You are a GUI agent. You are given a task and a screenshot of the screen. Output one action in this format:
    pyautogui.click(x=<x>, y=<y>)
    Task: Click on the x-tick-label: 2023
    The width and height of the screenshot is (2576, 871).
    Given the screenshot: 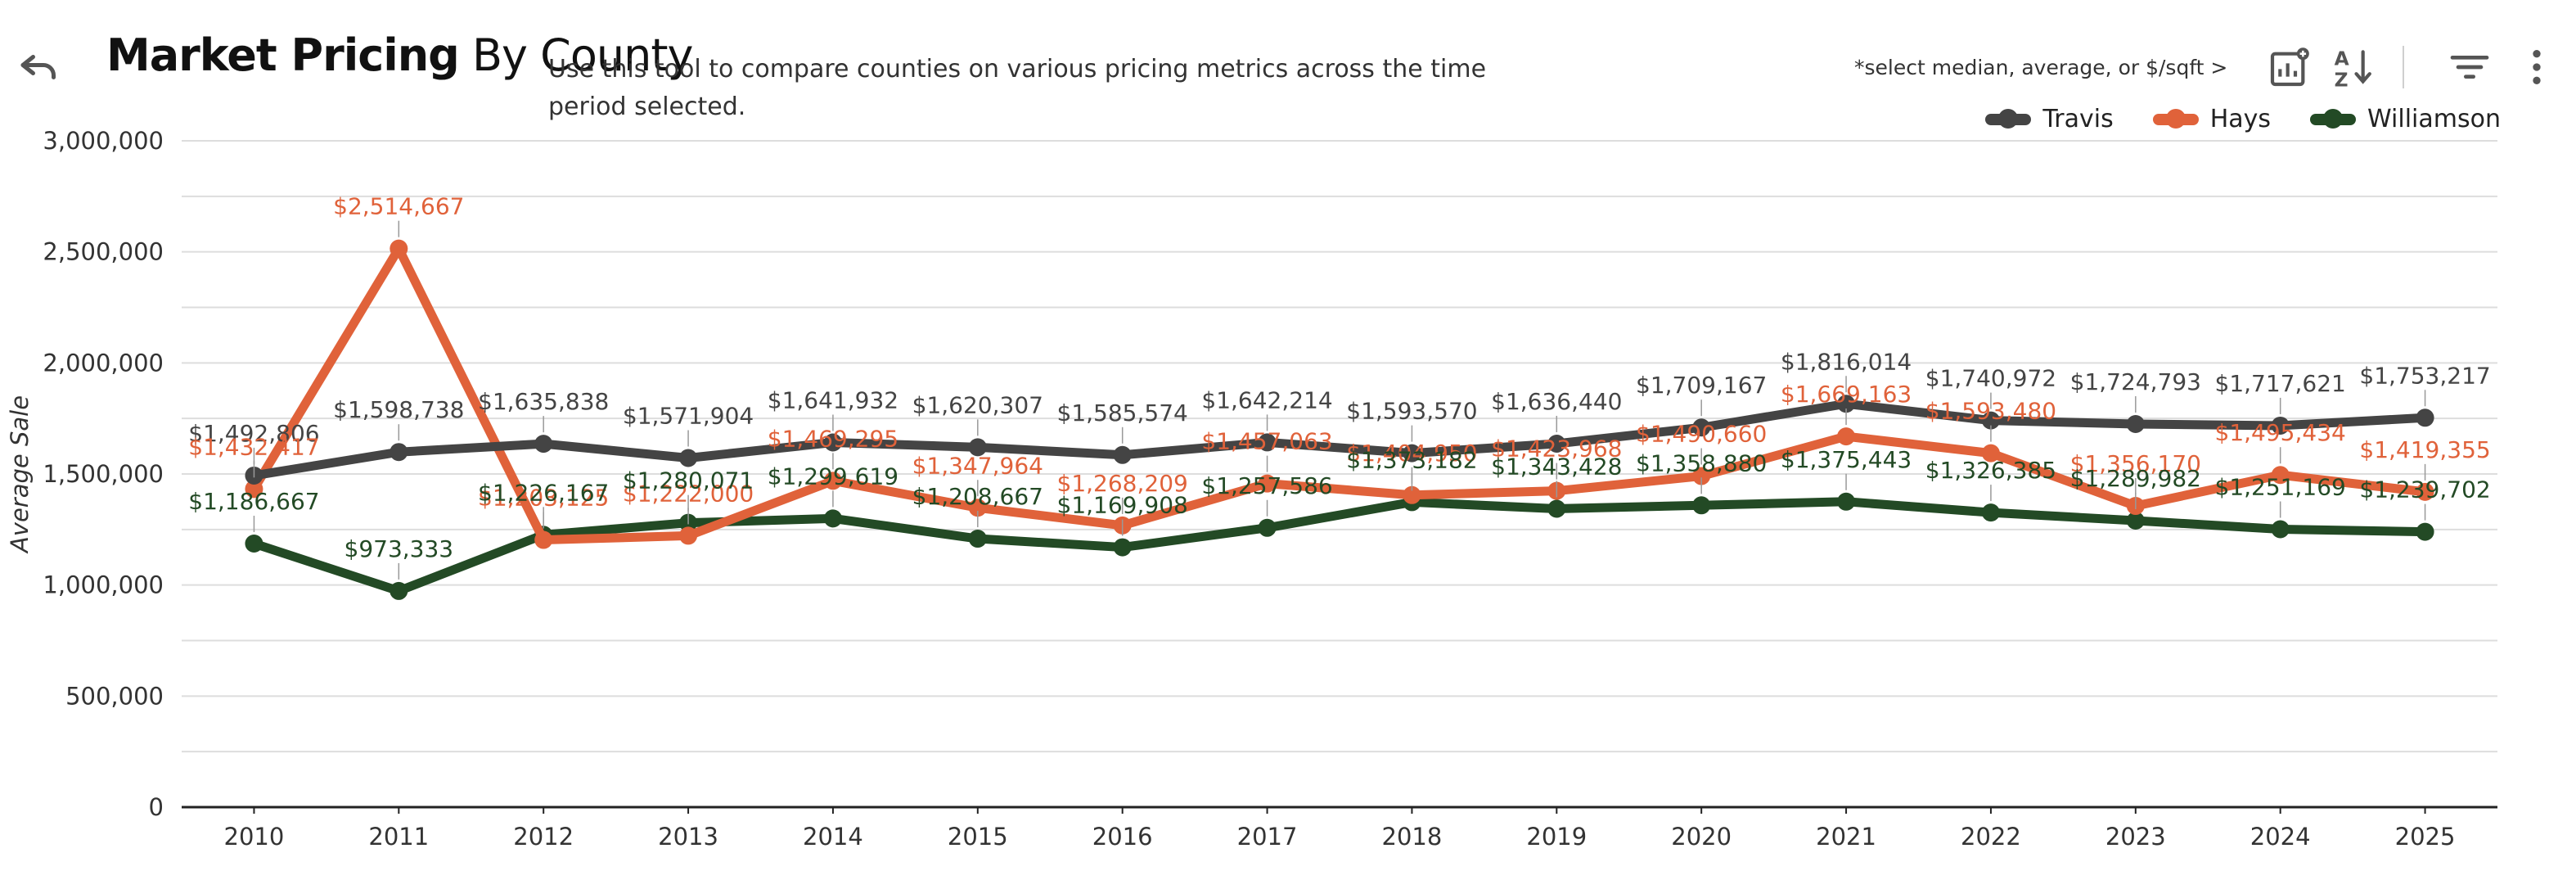 What is the action you would take?
    pyautogui.click(x=2135, y=837)
    